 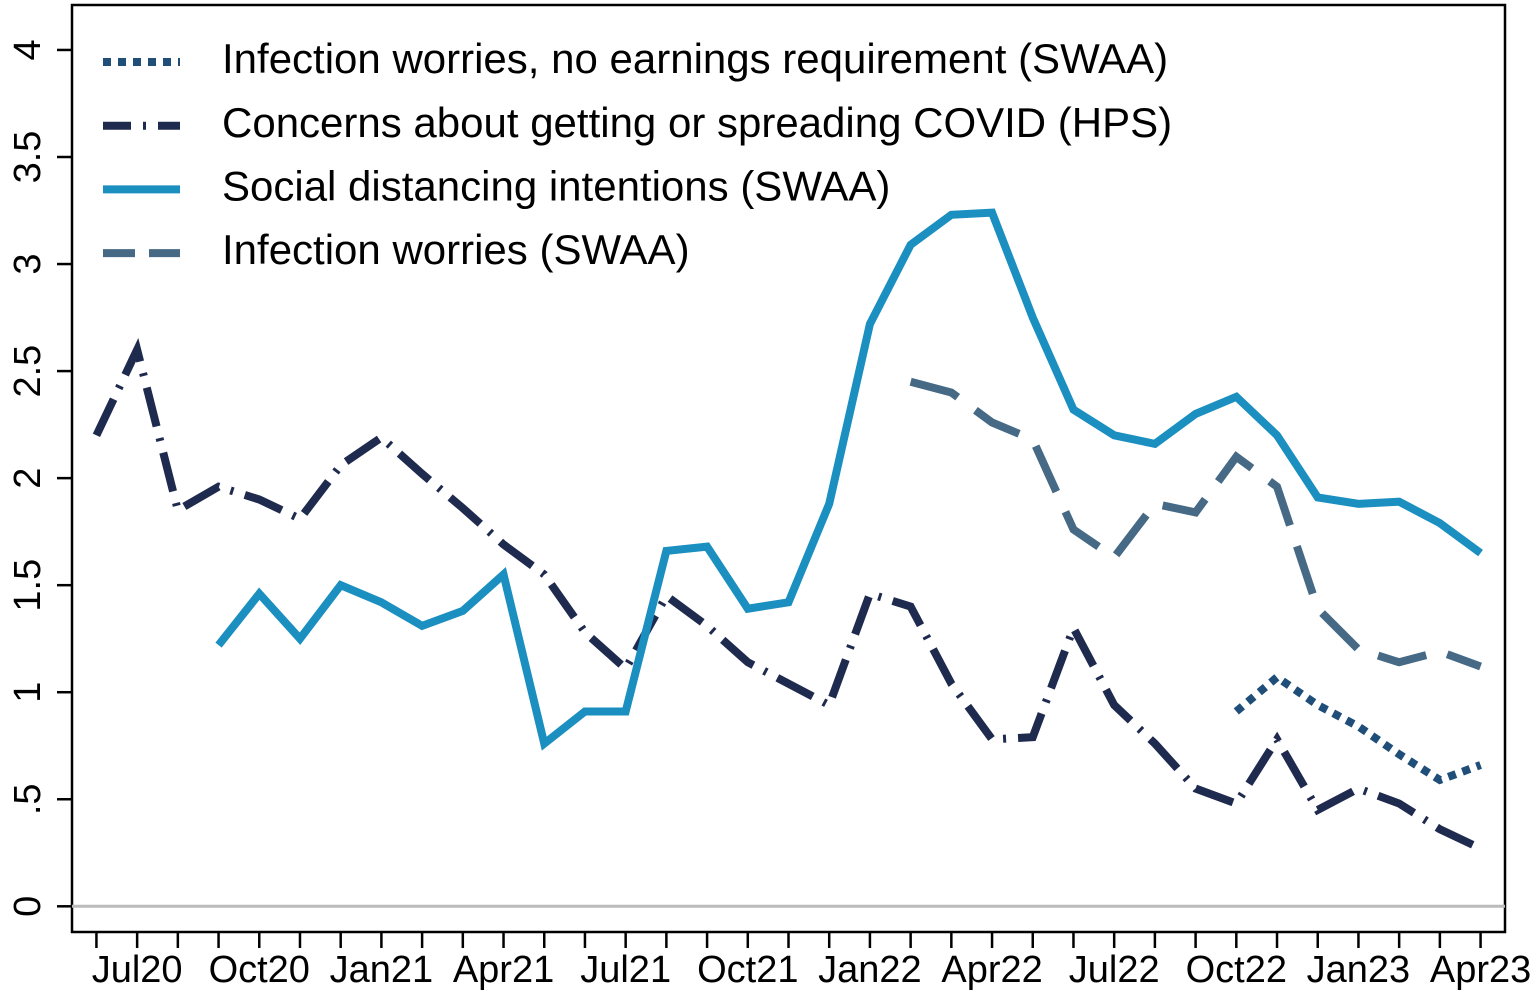 What do you see at coordinates (556, 185) in the screenshot?
I see `legend-label: Social distancing intentions (SWAA)` at bounding box center [556, 185].